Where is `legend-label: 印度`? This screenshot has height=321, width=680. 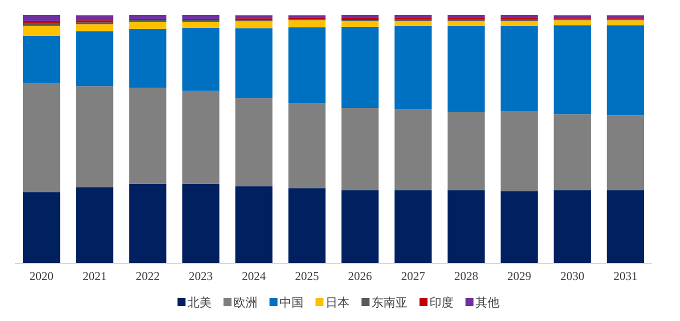
legend-label: 印度 is located at coordinates (442, 303).